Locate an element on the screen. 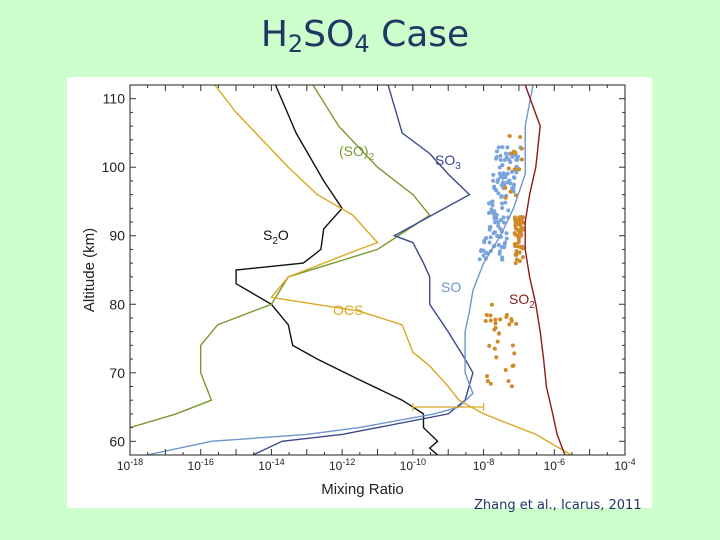 Image resolution: width=720 pixels, height=540 pixels. title-text: Case is located at coordinates (419, 34).